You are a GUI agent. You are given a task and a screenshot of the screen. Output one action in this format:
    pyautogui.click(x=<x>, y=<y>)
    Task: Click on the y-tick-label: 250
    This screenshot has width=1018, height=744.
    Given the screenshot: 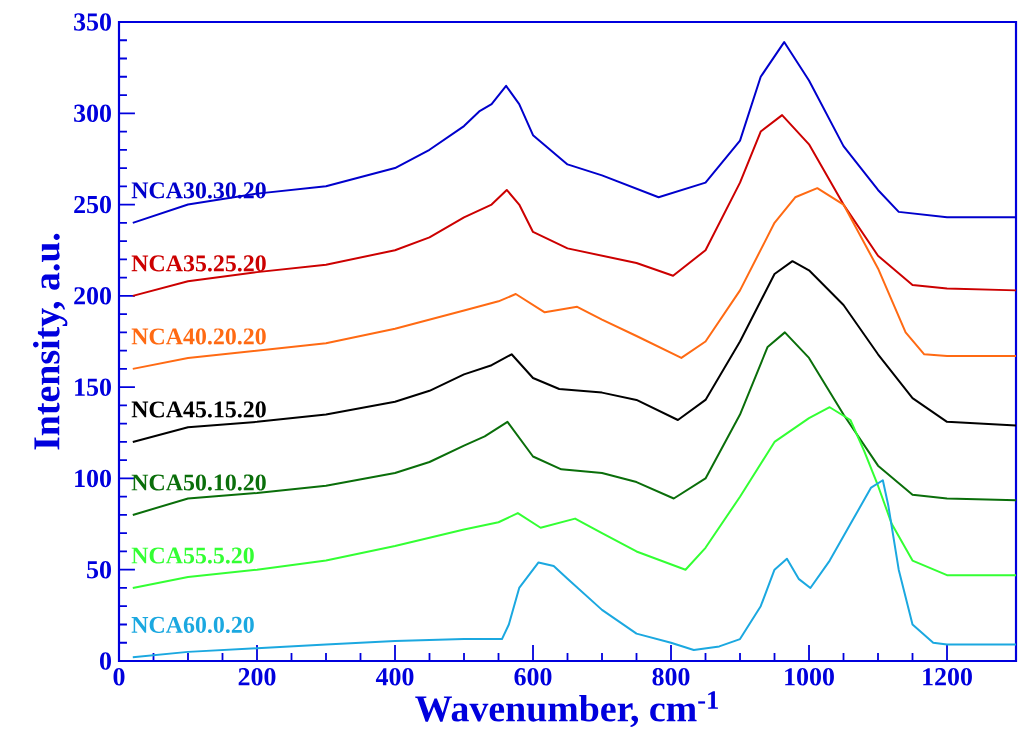 What is the action you would take?
    pyautogui.click(x=92, y=204)
    